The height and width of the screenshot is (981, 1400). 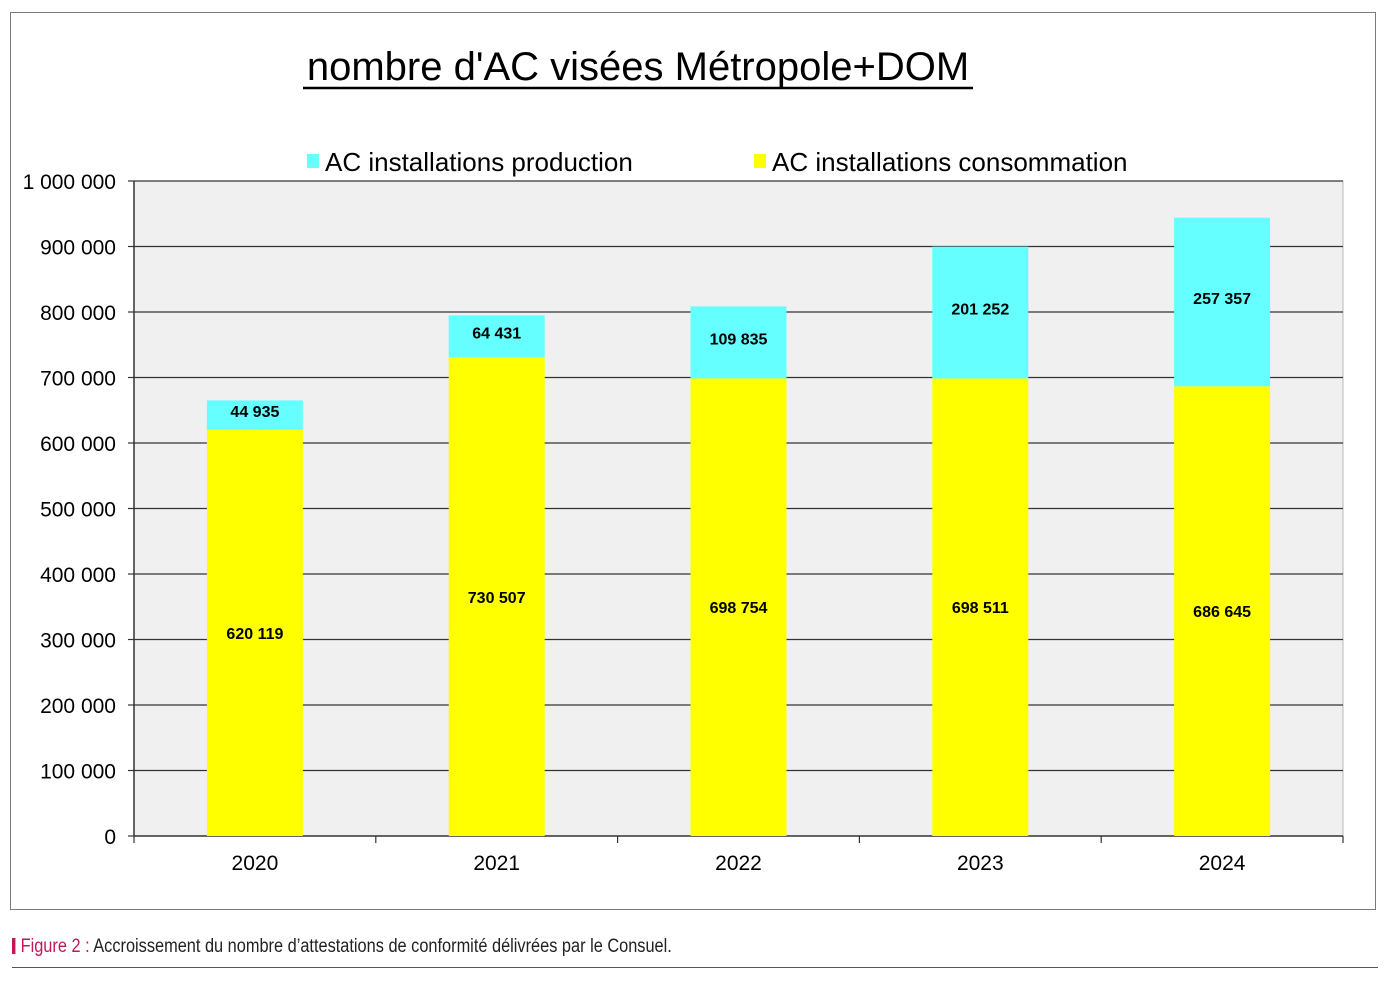 I want to click on data-label: 64 431, so click(x=496, y=333).